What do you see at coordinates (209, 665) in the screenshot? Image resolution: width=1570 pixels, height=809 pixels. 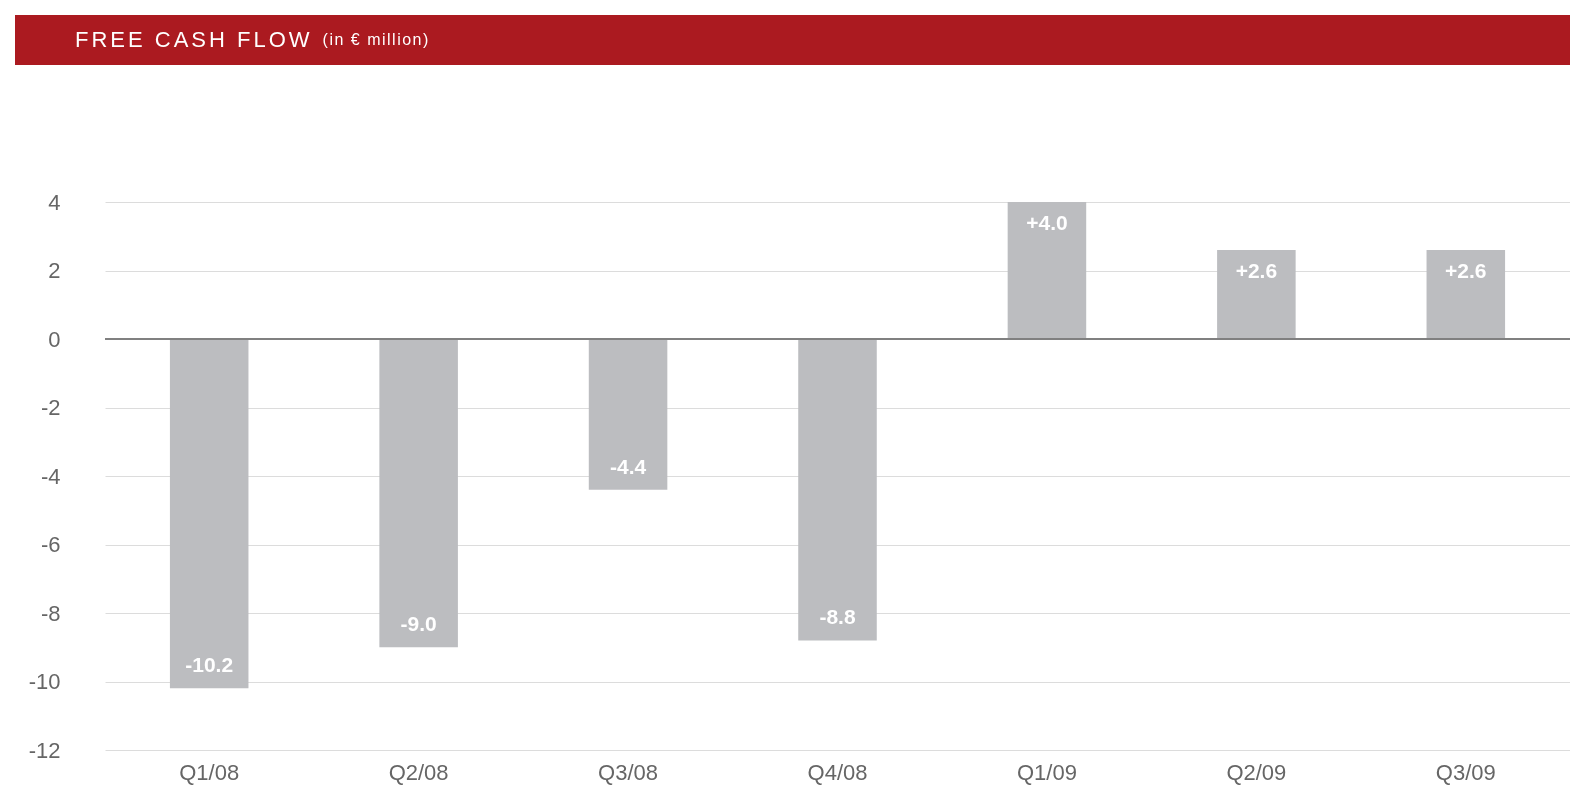 I see `data-label: -10.2` at bounding box center [209, 665].